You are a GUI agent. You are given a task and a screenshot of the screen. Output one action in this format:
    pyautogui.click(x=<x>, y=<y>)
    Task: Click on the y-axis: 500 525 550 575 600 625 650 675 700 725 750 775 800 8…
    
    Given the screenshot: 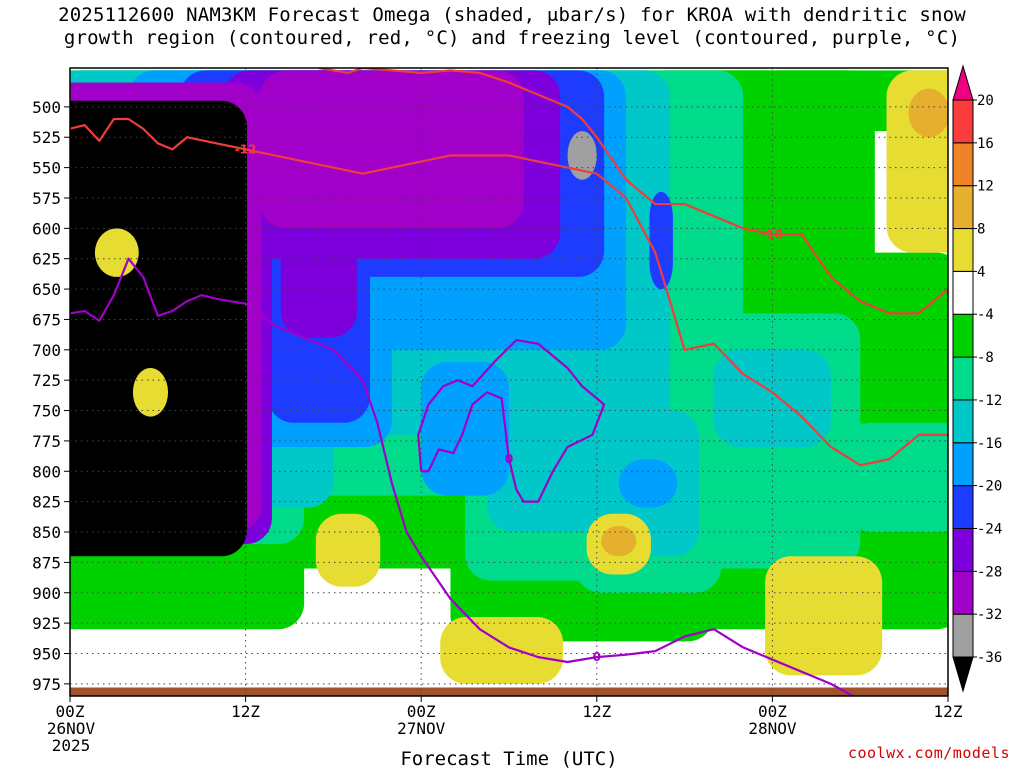 What is the action you would take?
    pyautogui.click(x=51, y=396)
    